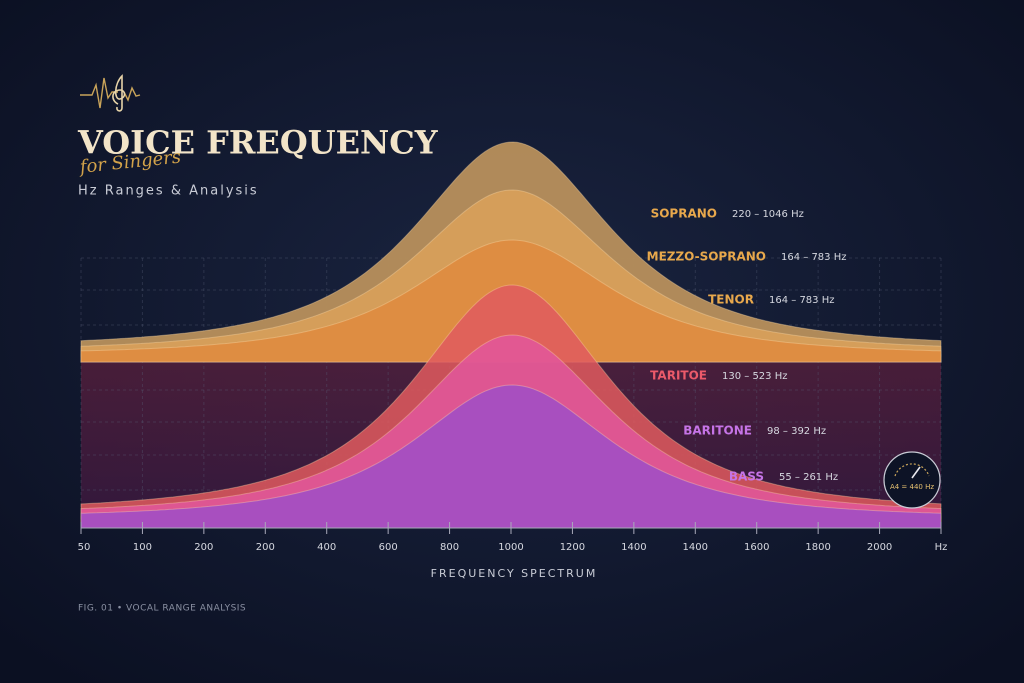 The image size is (1024, 683). Describe the element at coordinates (879, 547) in the screenshot. I see `tick-label: 2000` at that location.